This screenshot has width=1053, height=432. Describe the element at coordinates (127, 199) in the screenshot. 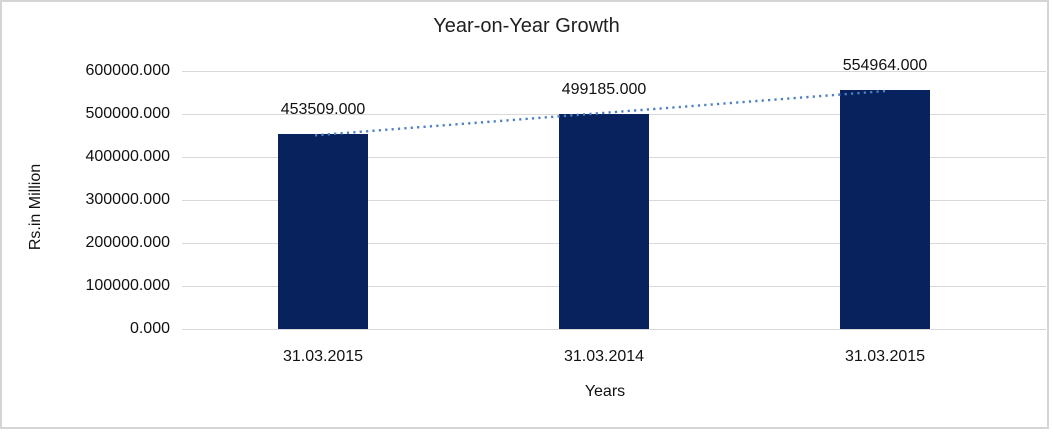

I see `y-tick-label: 300000.000` at that location.